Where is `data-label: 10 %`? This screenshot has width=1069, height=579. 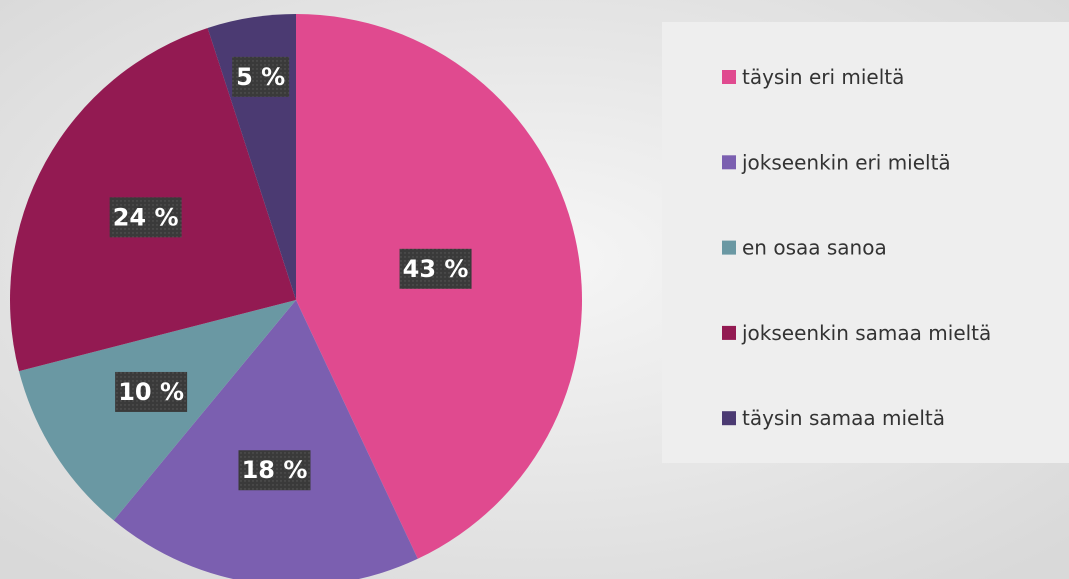 data-label: 10 % is located at coordinates (151, 392).